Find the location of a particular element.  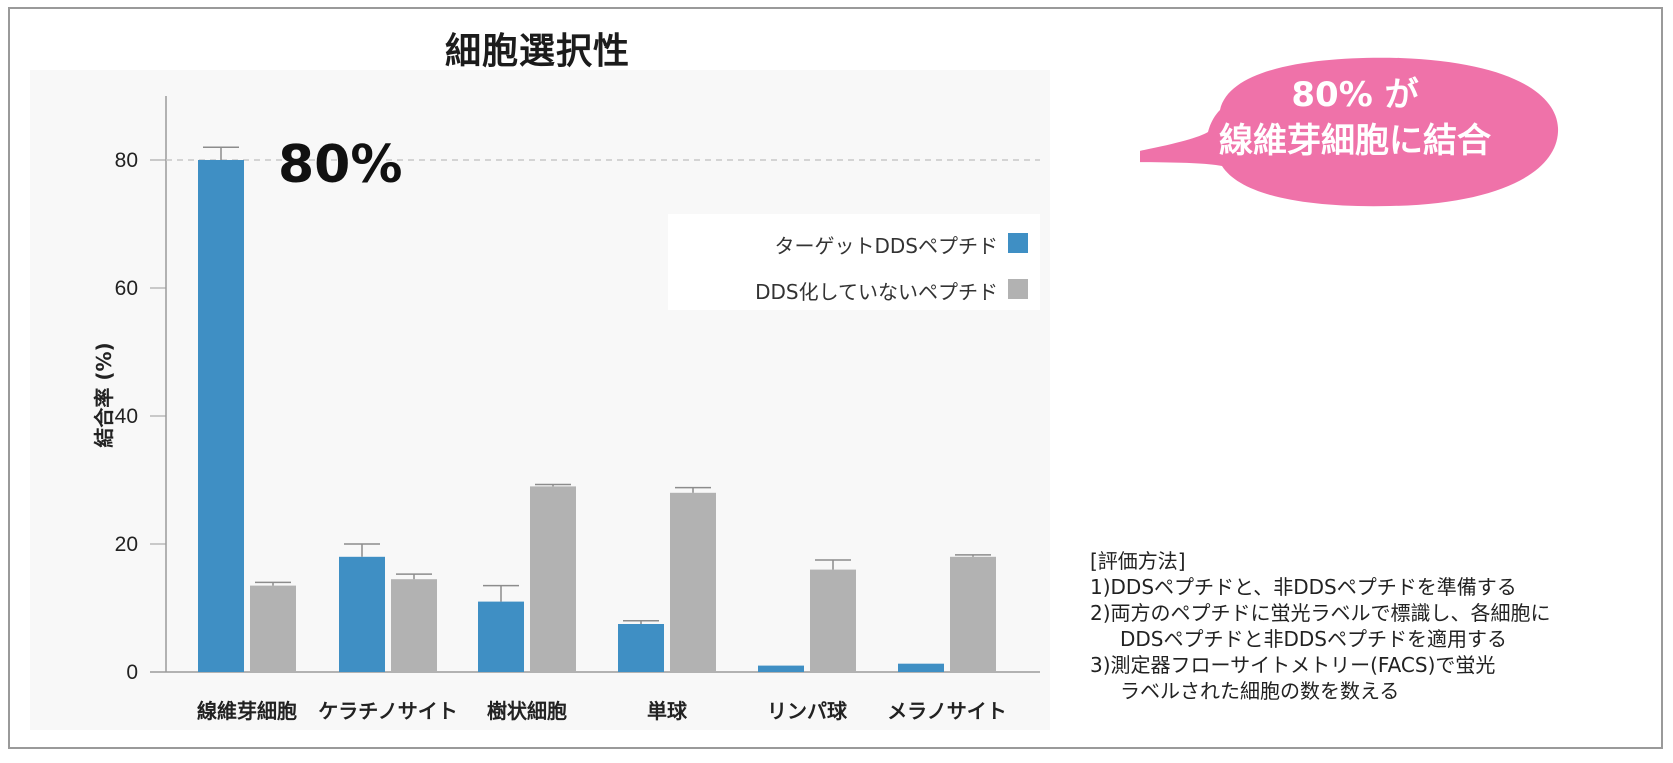

callout-bubble-shape is located at coordinates (1349, 132).